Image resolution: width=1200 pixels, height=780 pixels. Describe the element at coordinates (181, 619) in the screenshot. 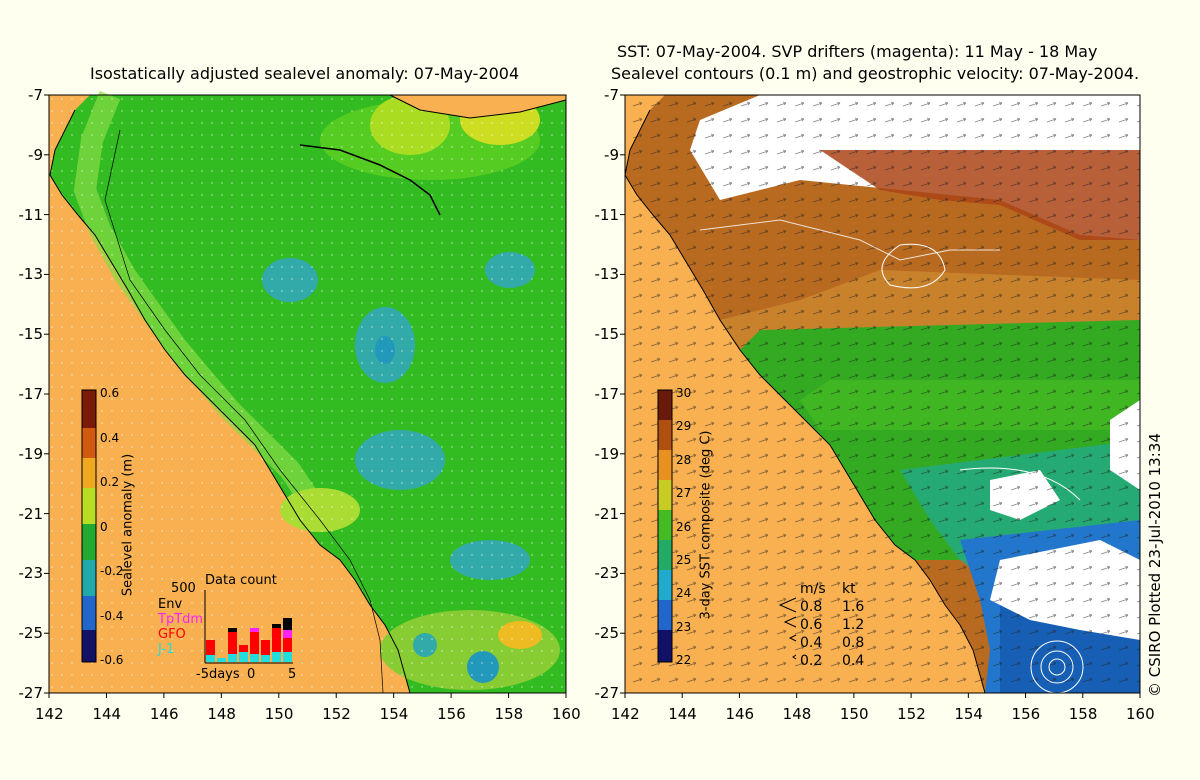

I see `legend-tptdm: TpTdm` at that location.